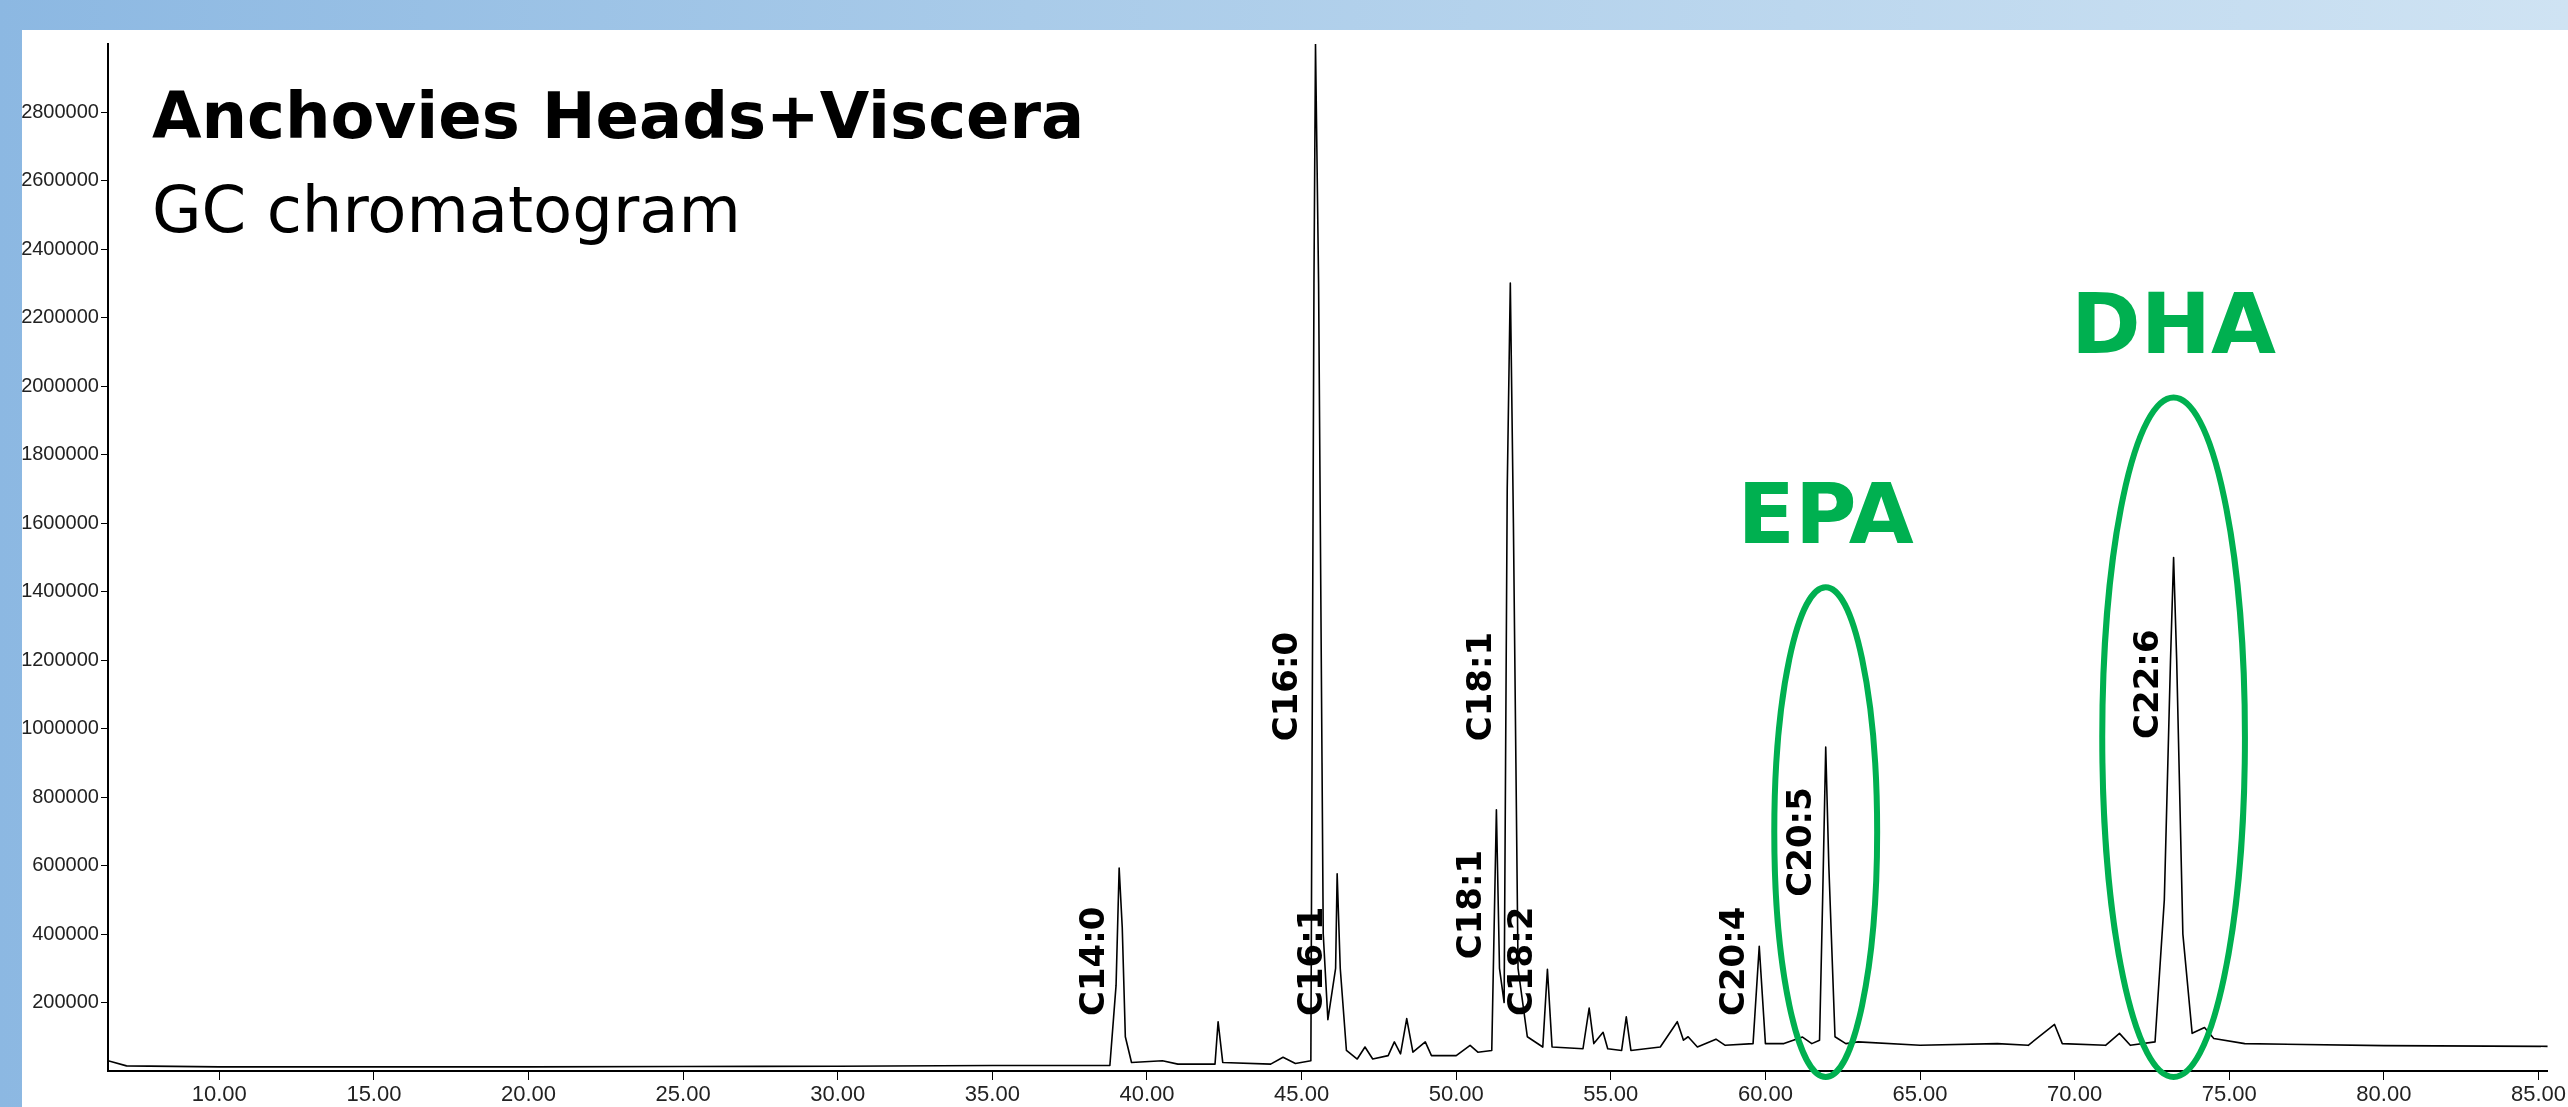 The width and height of the screenshot is (2568, 1107). What do you see at coordinates (1285, 686) in the screenshot?
I see `annotation: C16:0` at bounding box center [1285, 686].